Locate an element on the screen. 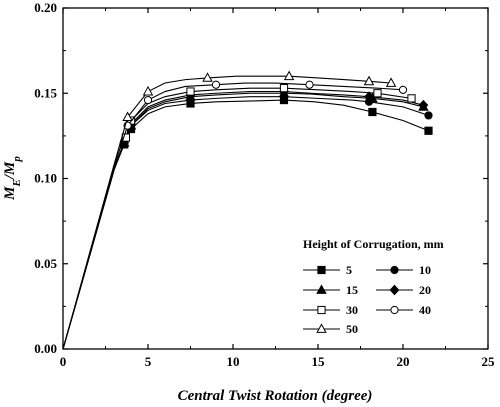  legend-entry: 40 is located at coordinates (403, 310).